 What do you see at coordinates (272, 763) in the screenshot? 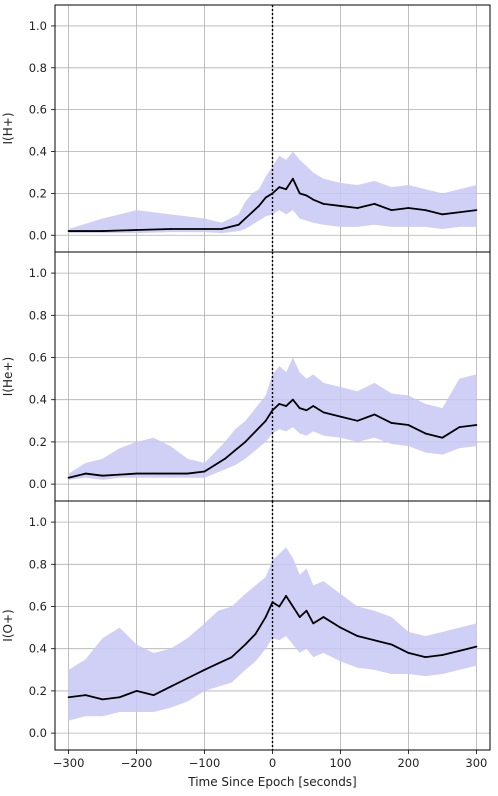
I see `x-tick-label: 0` at bounding box center [272, 763].